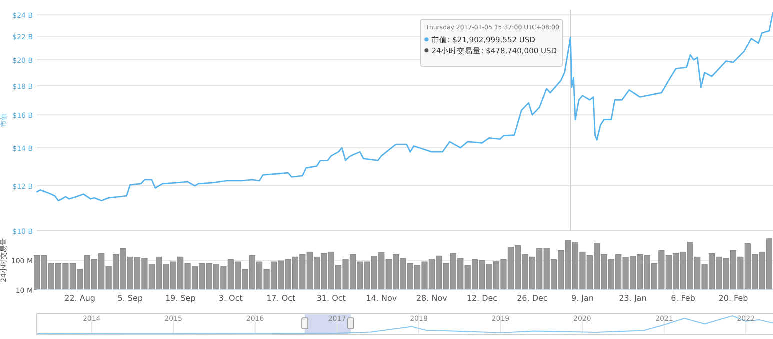 This screenshot has width=773, height=339. I want to click on x-tick-label: 28. Nov, so click(432, 298).